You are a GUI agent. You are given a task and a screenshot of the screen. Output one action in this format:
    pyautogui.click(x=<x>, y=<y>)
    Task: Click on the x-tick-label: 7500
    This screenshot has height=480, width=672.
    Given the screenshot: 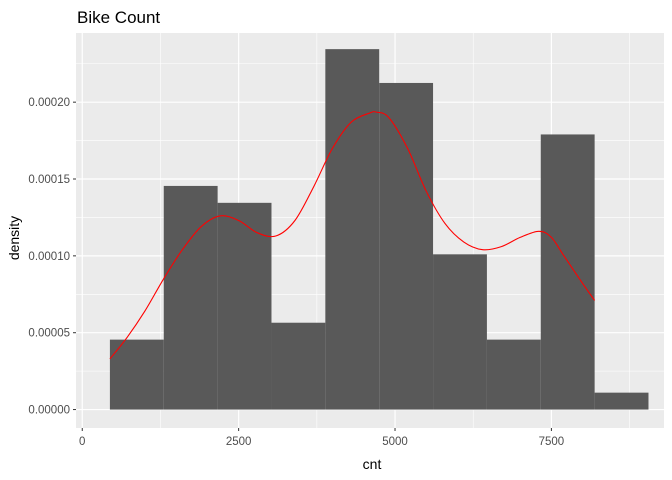 What is the action you would take?
    pyautogui.click(x=552, y=442)
    